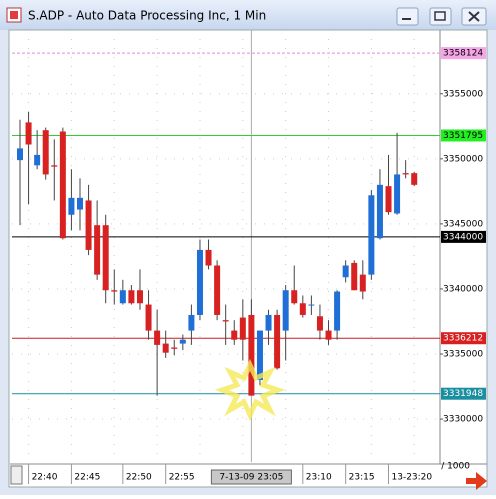 The image size is (496, 499). What do you see at coordinates (319, 478) in the screenshot?
I see `x-tick-label: 23:10` at bounding box center [319, 478].